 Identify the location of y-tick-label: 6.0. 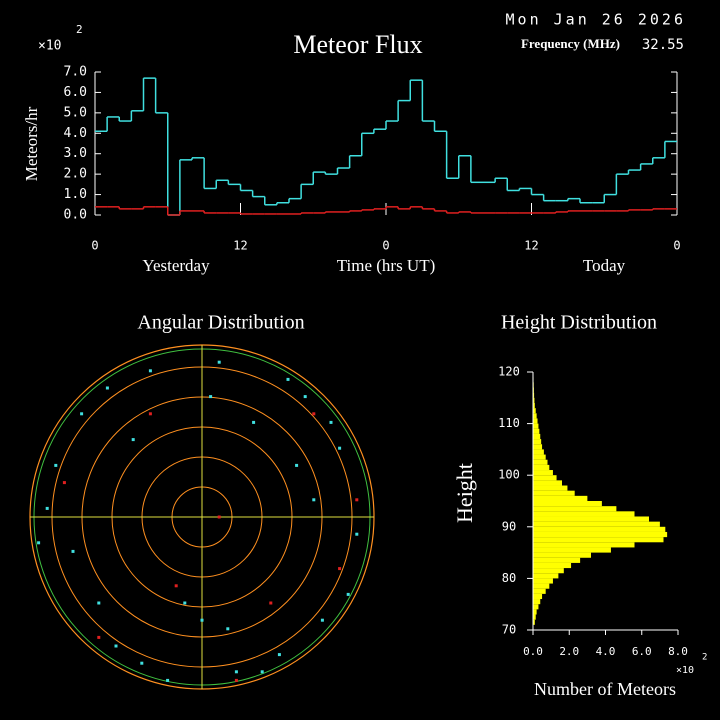
(75, 92).